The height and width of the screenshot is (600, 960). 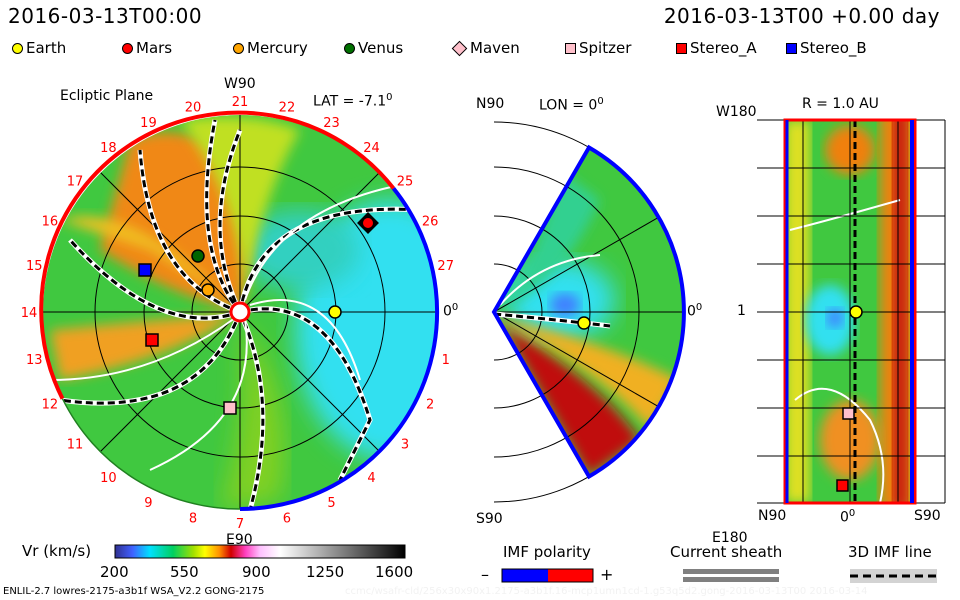 I want to click on legend-label: Maven, so click(x=495, y=48).